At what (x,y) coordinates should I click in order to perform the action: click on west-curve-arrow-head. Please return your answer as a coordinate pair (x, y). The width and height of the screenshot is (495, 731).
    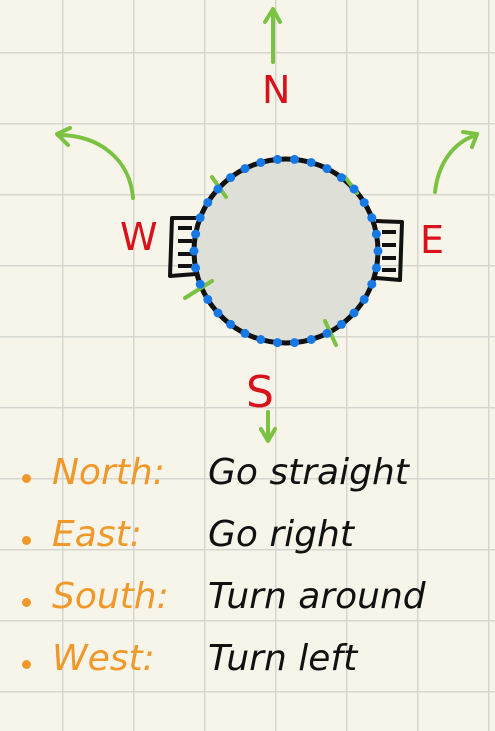
    Looking at the image, I should click on (63, 136).